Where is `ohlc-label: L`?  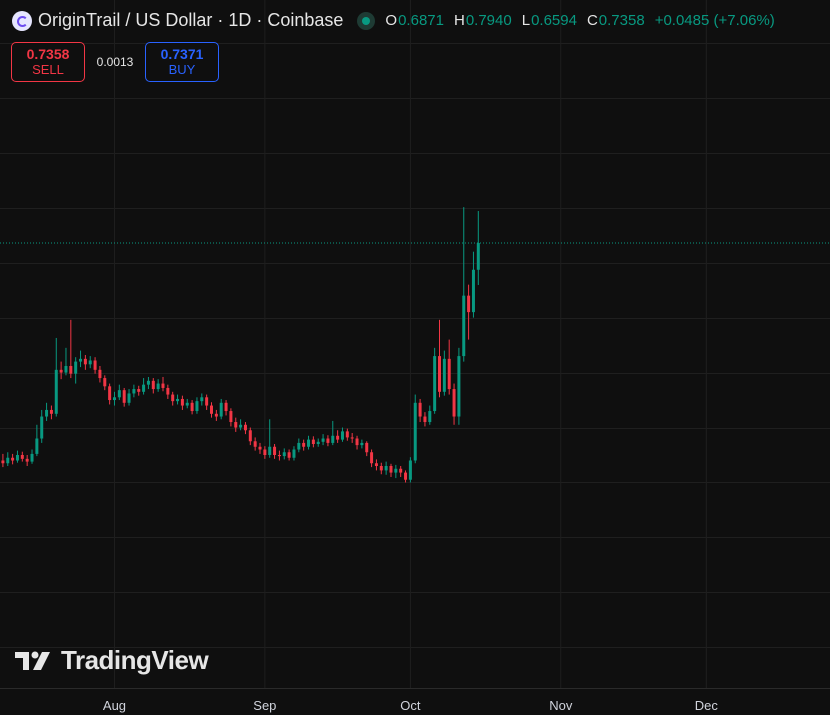
ohlc-label: L is located at coordinates (526, 20).